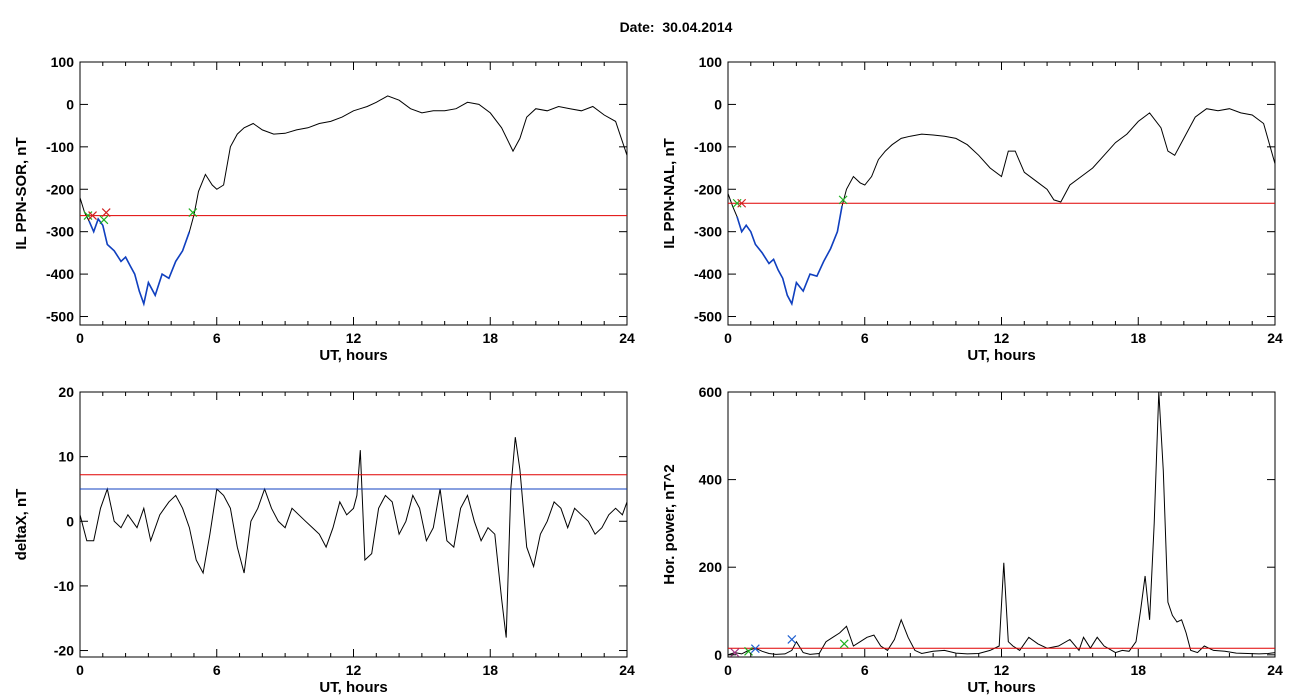 The image size is (1300, 700). Describe the element at coordinates (66, 457) in the screenshot. I see `y-tick-label: 10` at that location.